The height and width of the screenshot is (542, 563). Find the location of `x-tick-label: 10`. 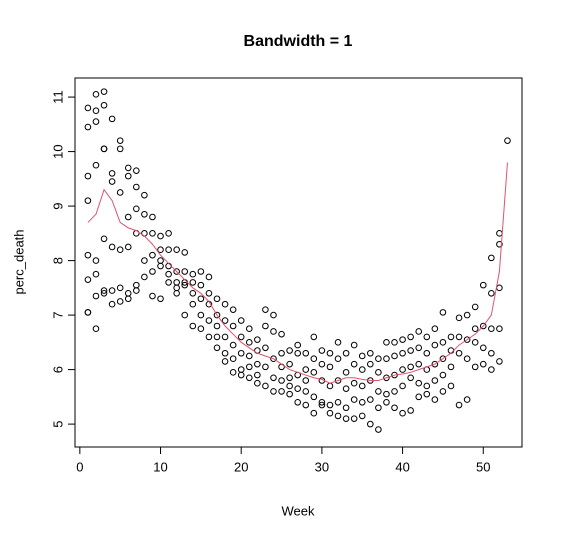

x-tick-label: 10 is located at coordinates (160, 466).